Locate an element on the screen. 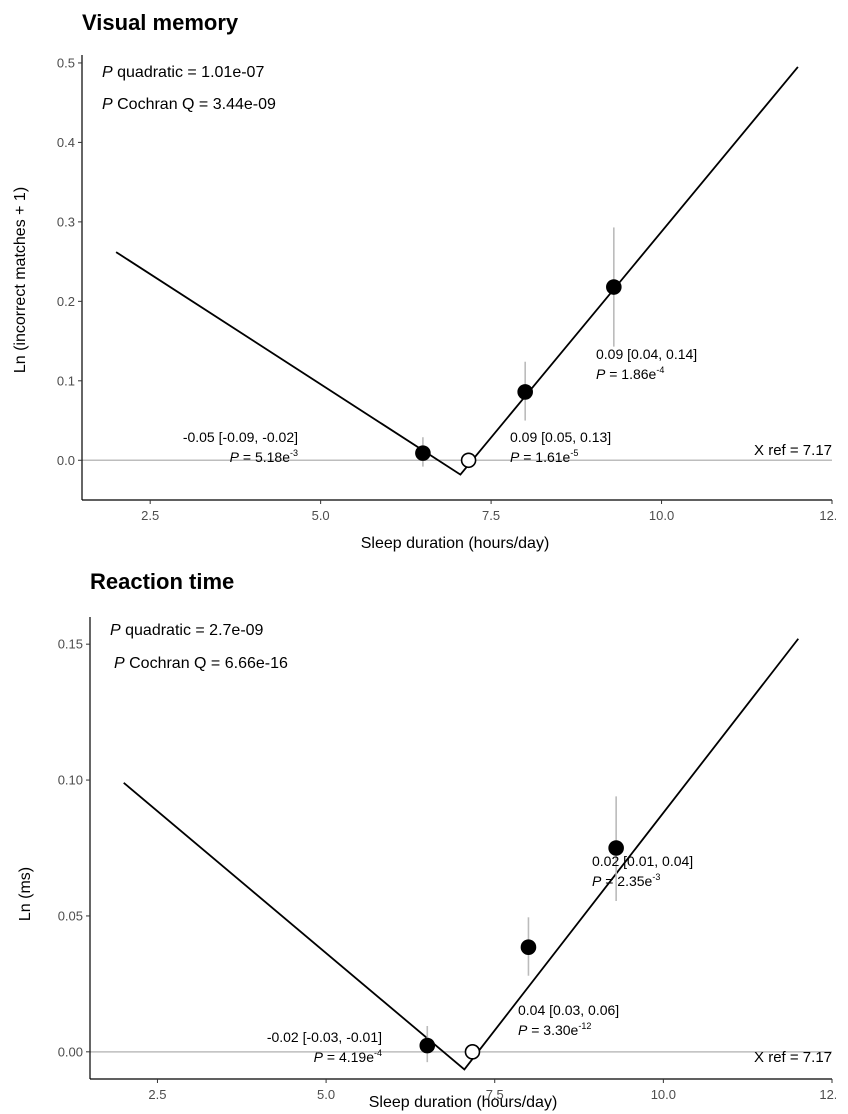 This screenshot has height=1114, width=848. annotation-estimate: -0.02 [-0.03, -0.01] is located at coordinates (324, 1037).